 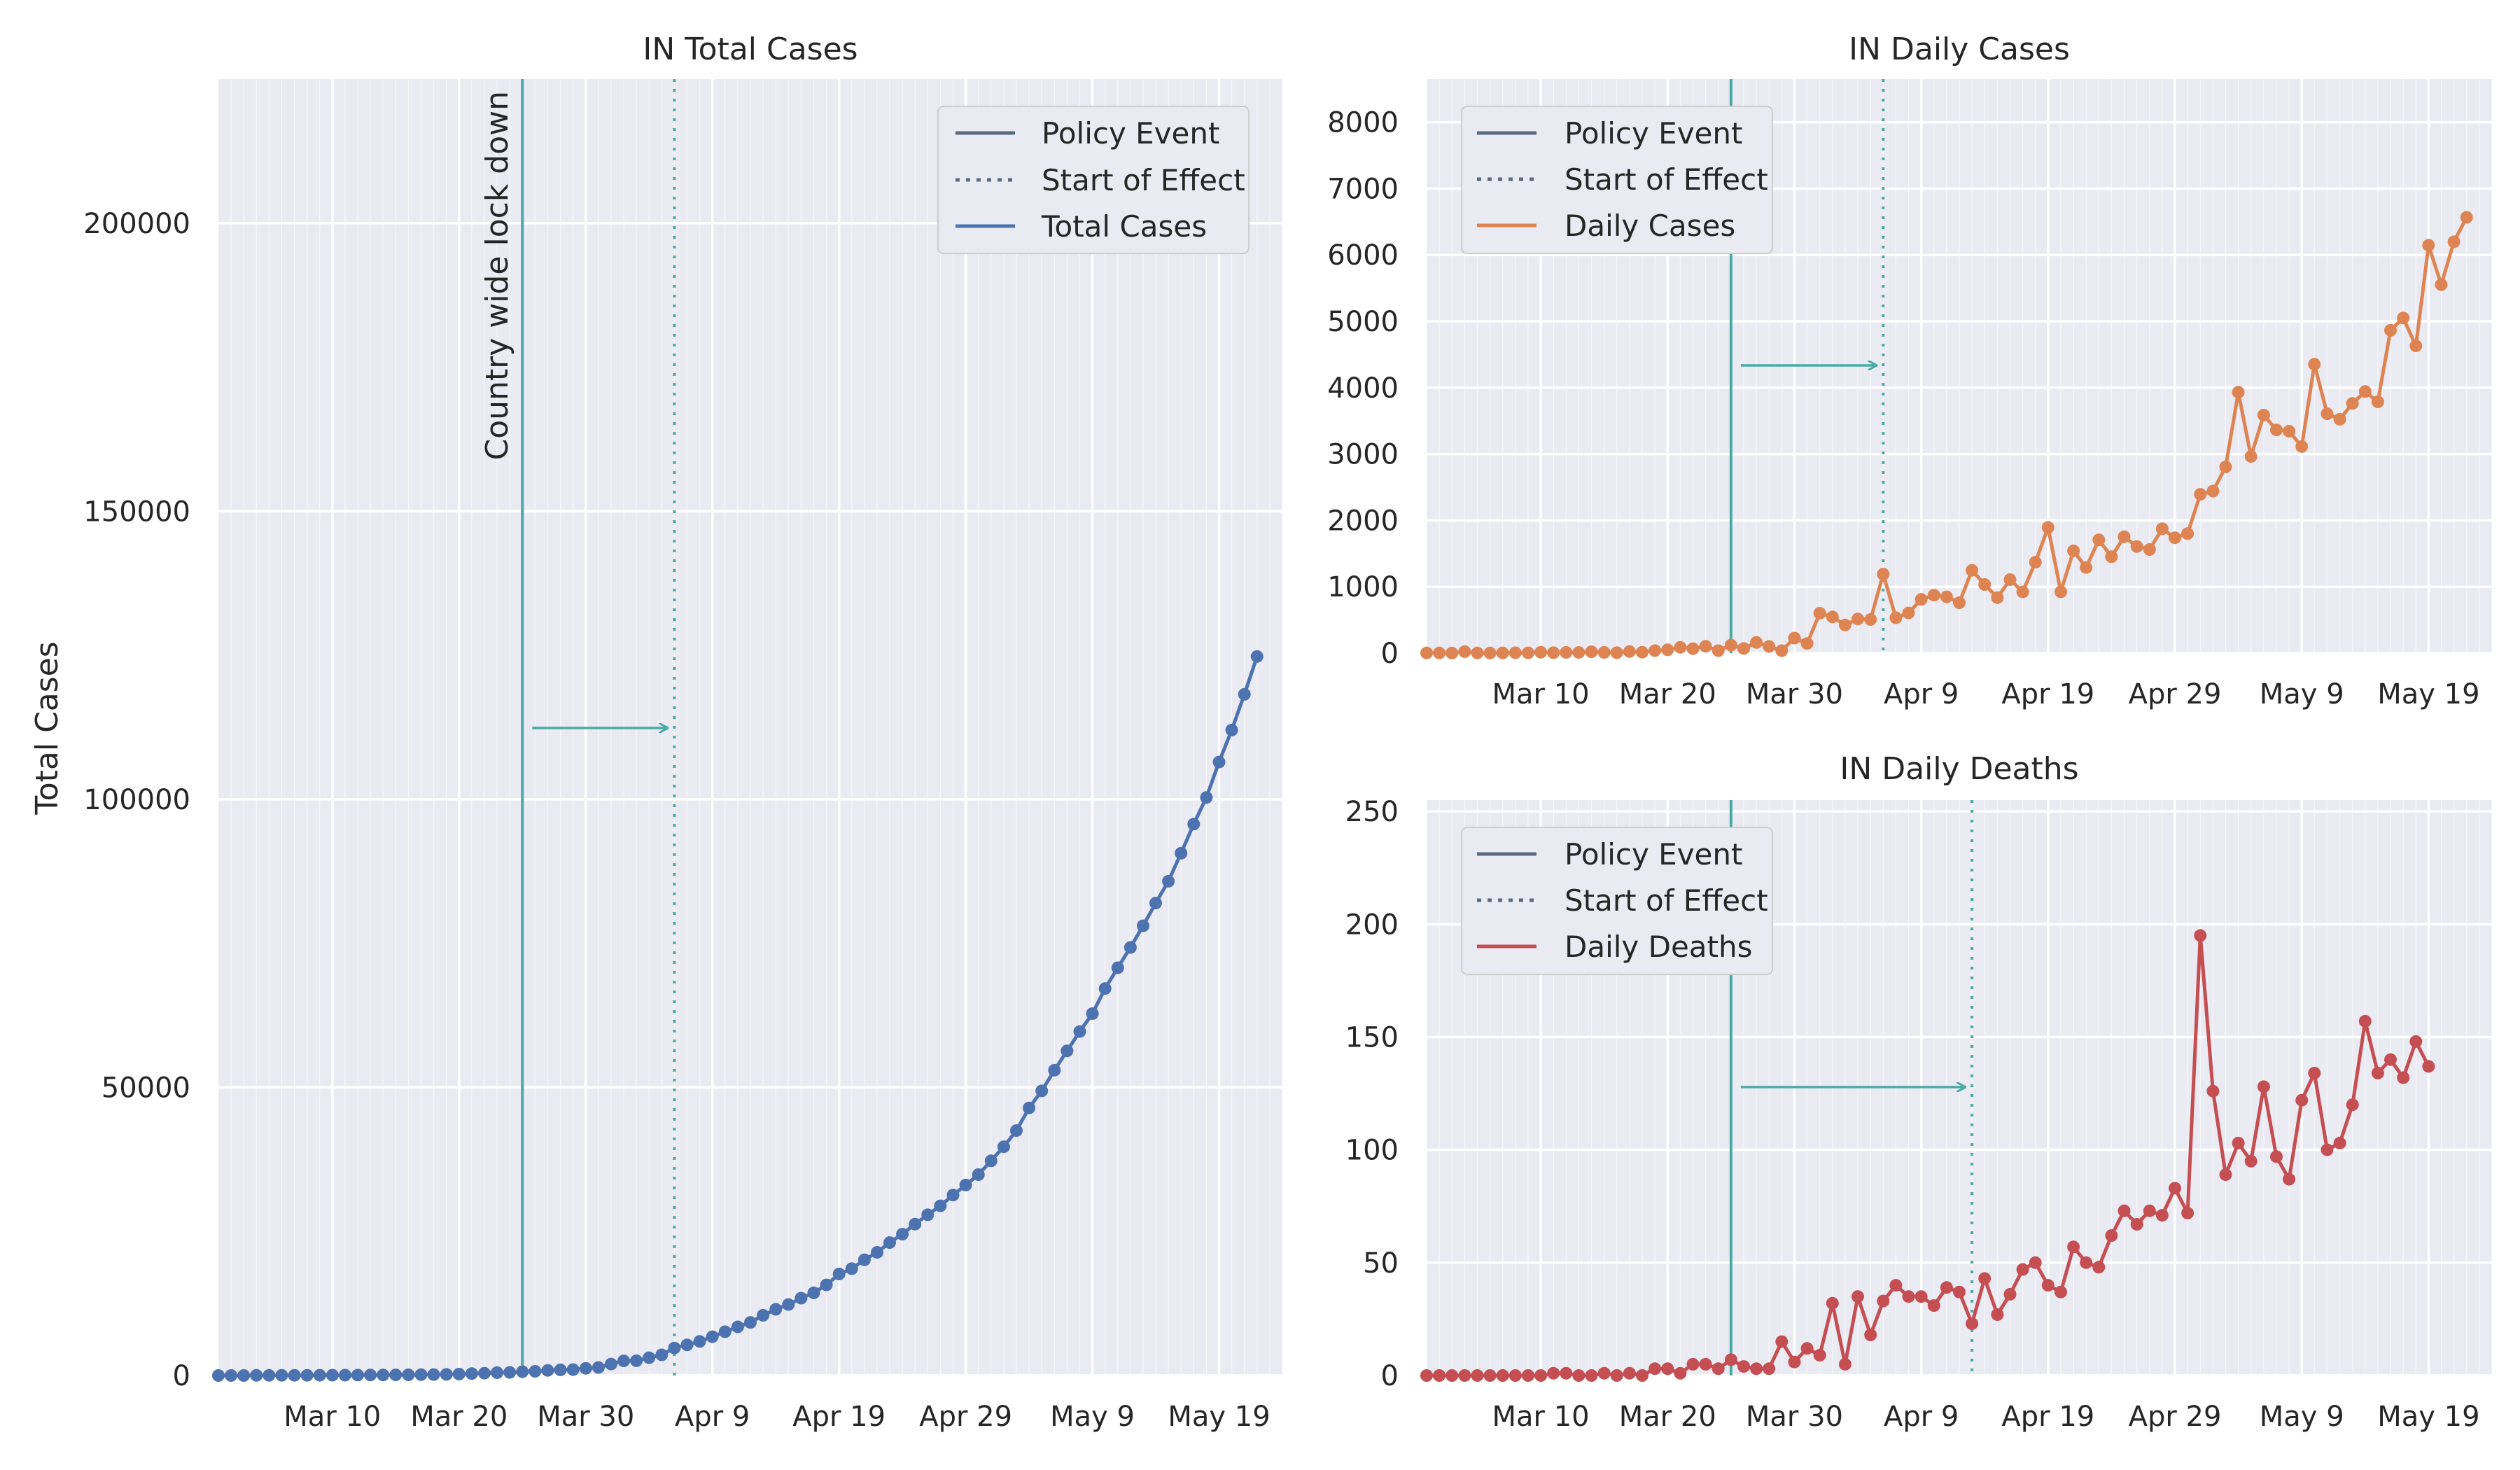 What do you see at coordinates (1381, 1263) in the screenshot?
I see `y-tick-label: 50` at bounding box center [1381, 1263].